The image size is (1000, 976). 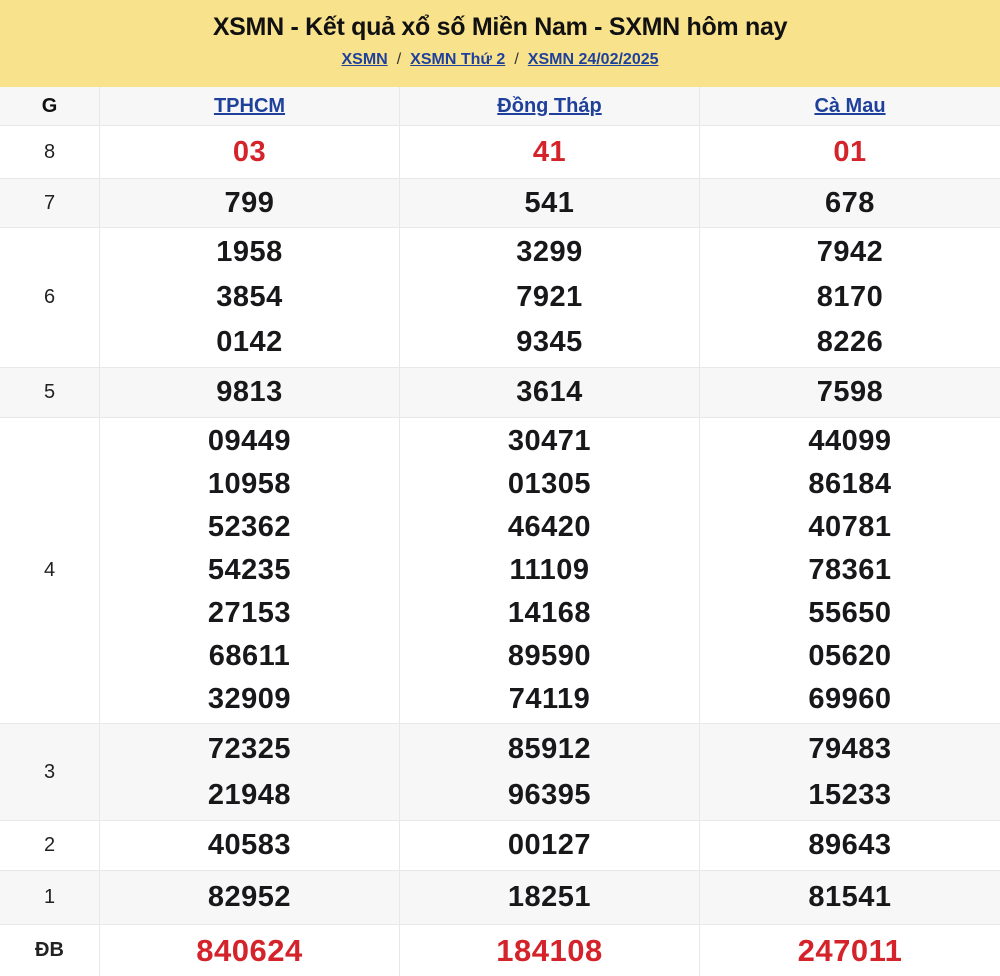 I want to click on result-cell: 81541, so click(x=850, y=897).